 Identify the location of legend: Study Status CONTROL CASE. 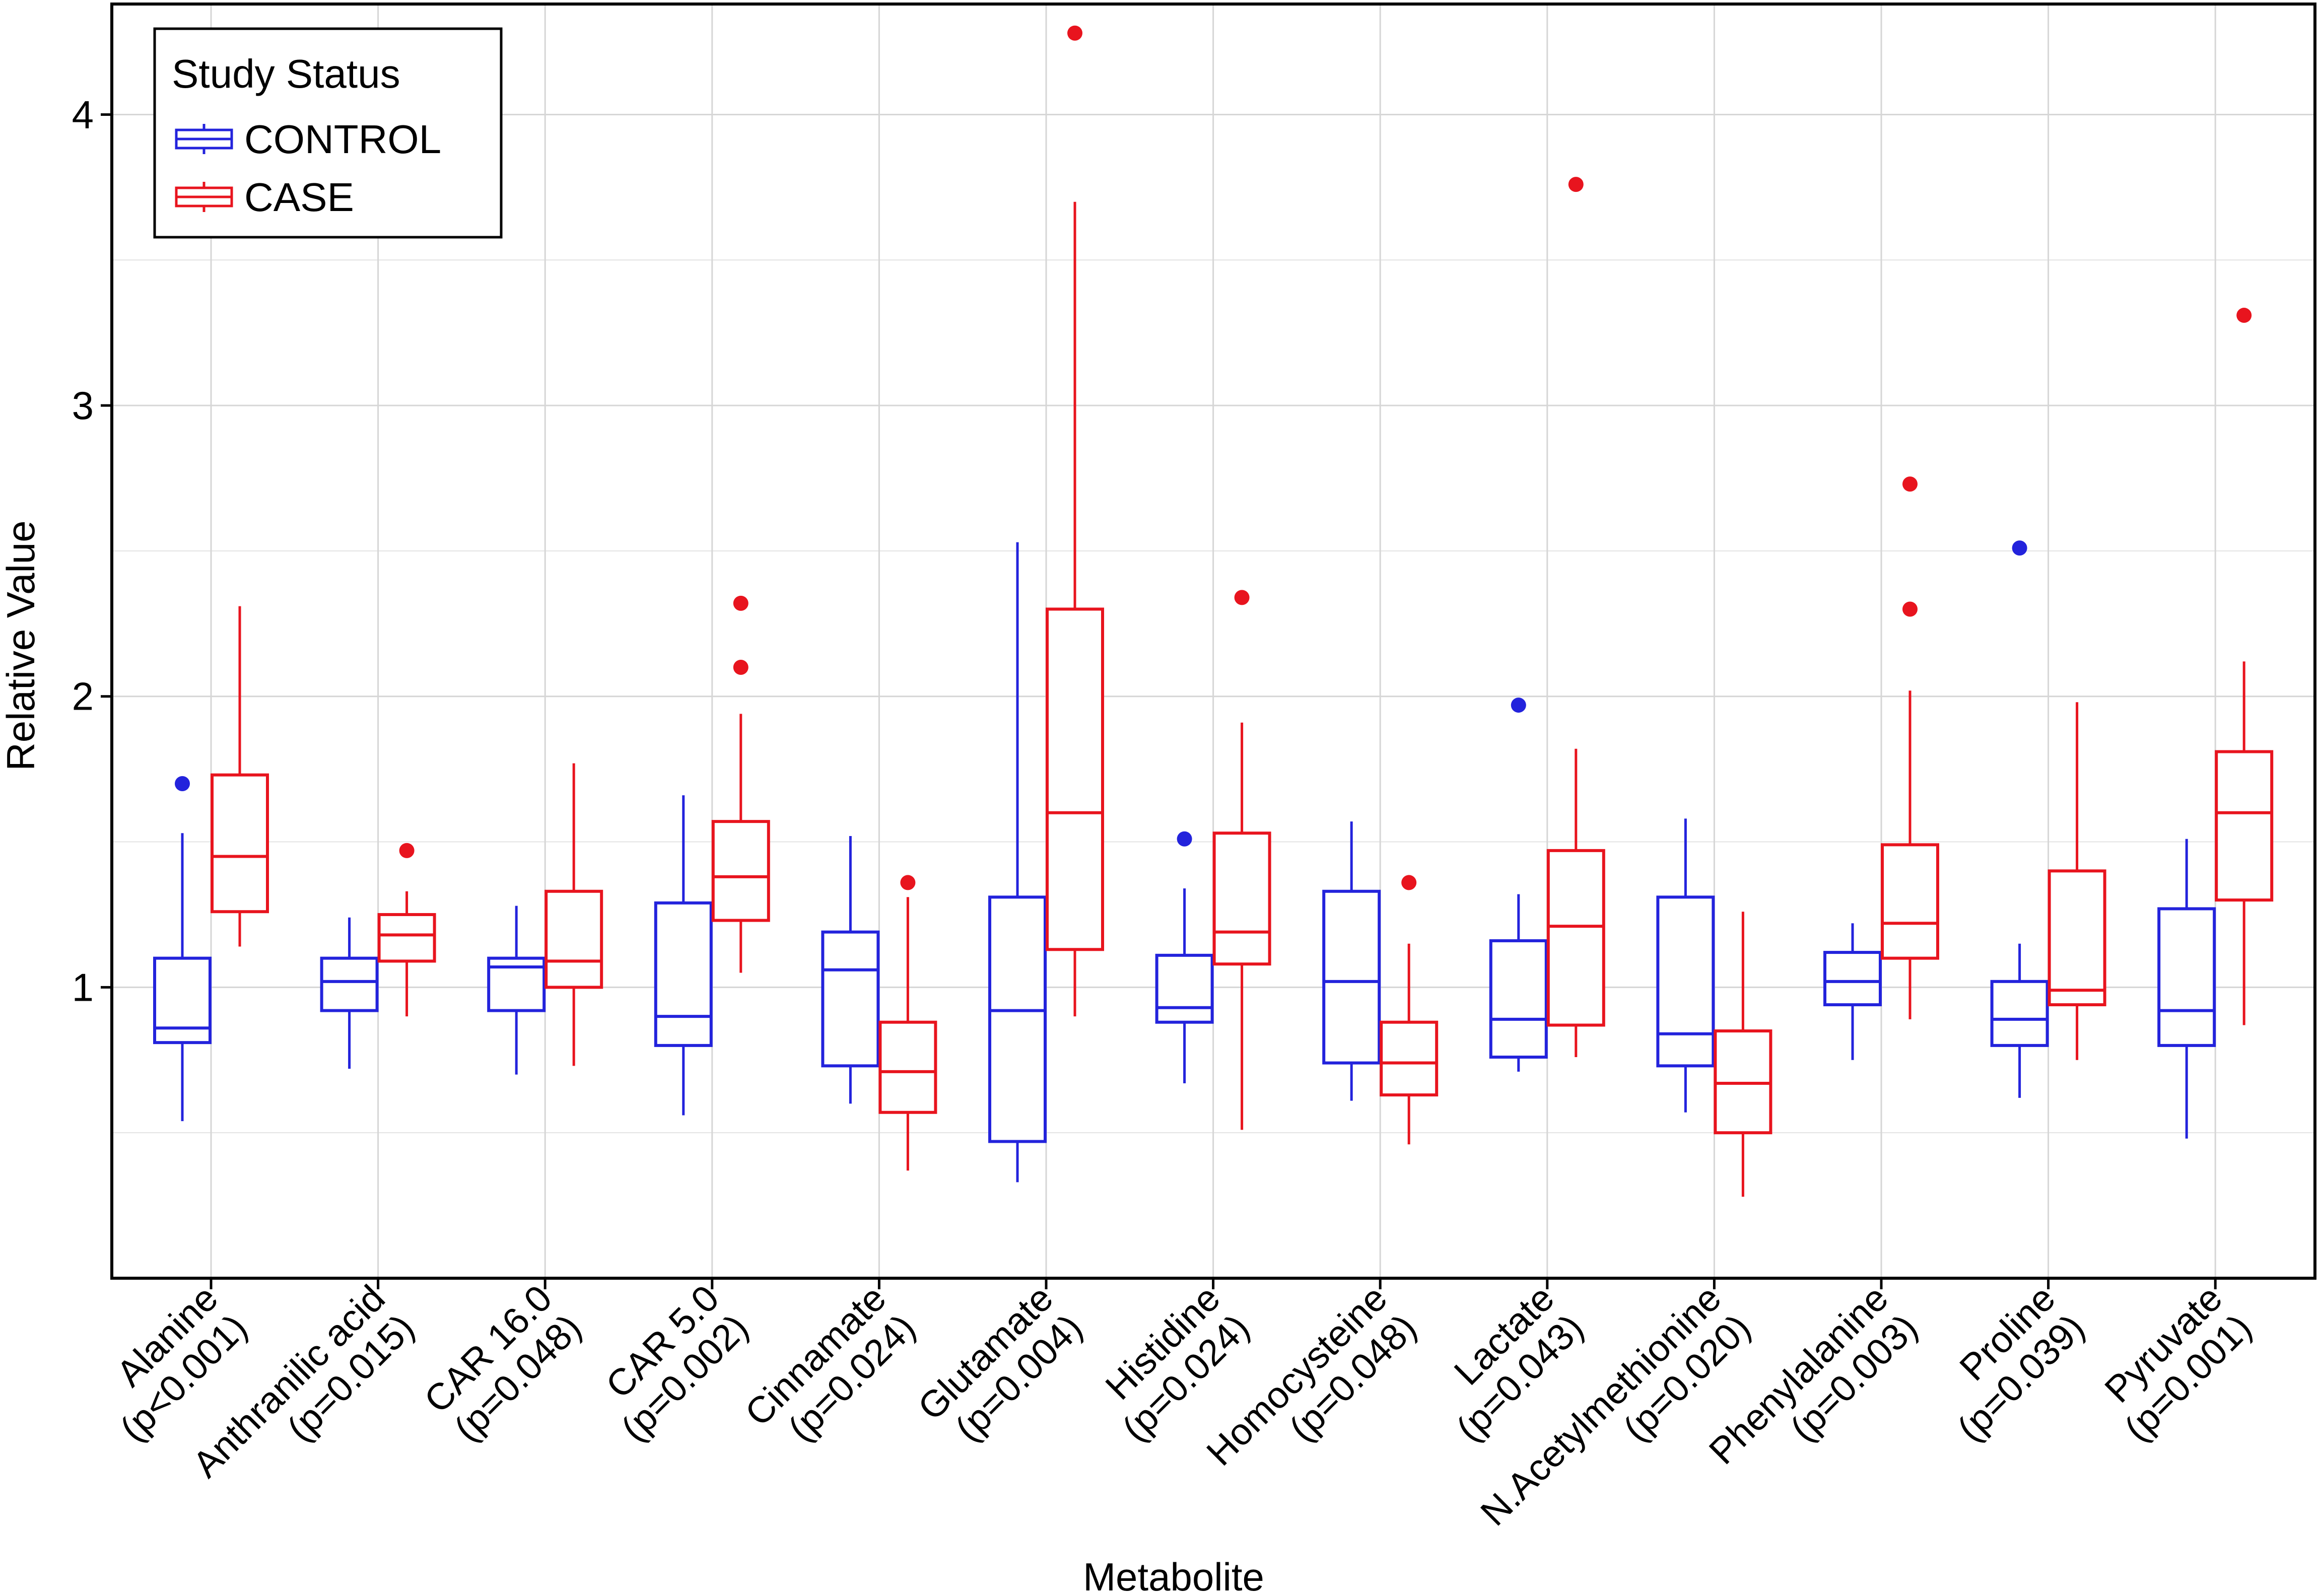
(328, 133).